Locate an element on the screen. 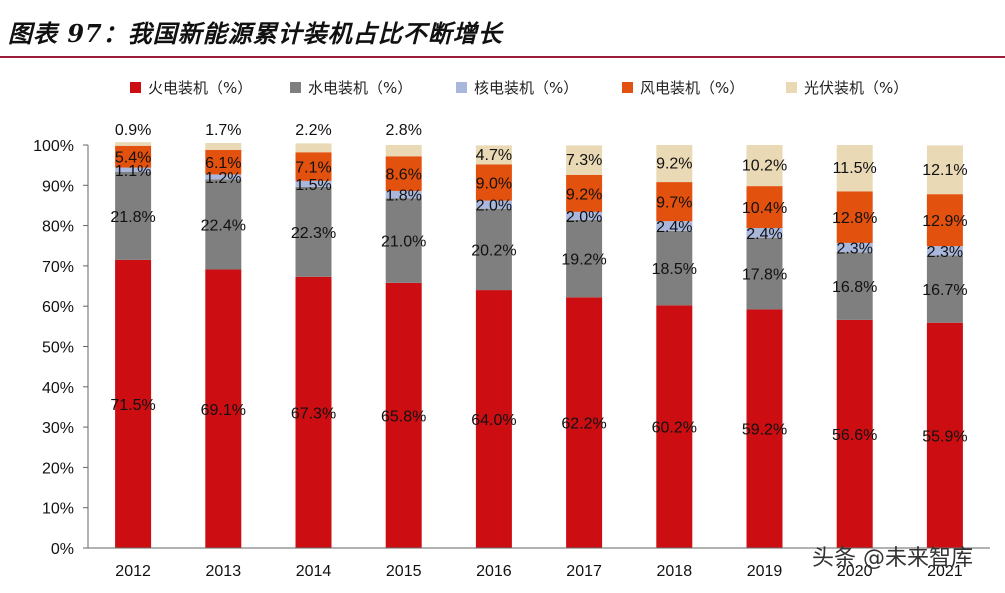 The height and width of the screenshot is (593, 1005). y-tick-label: 30% is located at coordinates (58, 428).